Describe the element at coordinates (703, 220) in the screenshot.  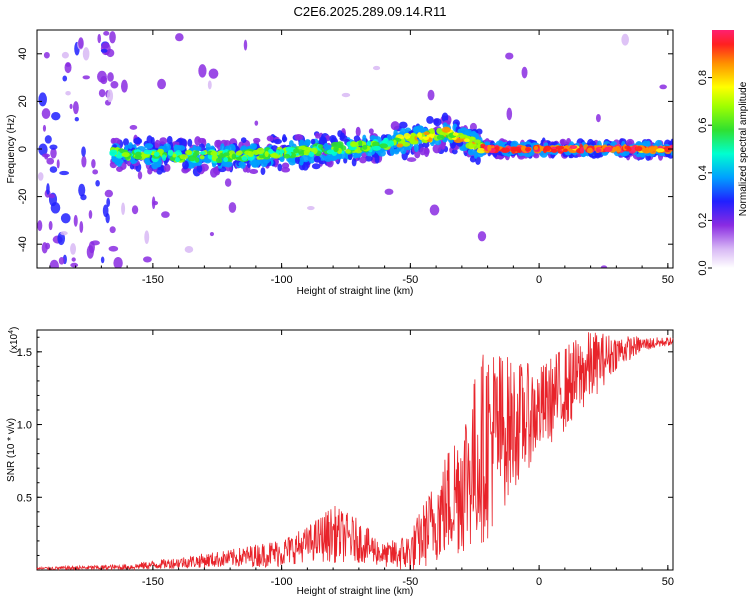
I see `colorbar-tick-label: 0.2` at that location.